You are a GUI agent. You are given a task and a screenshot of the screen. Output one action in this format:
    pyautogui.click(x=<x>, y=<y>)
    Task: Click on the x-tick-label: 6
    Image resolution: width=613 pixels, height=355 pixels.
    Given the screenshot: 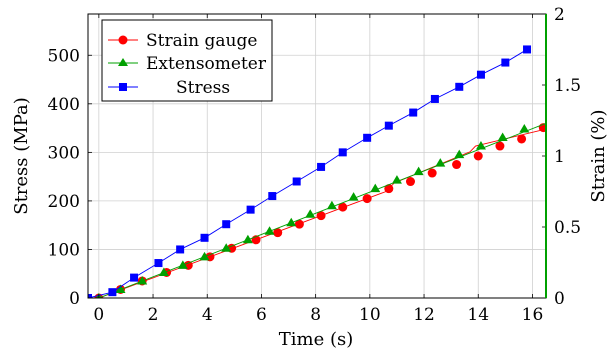 What is the action you would take?
    pyautogui.click(x=261, y=315)
    